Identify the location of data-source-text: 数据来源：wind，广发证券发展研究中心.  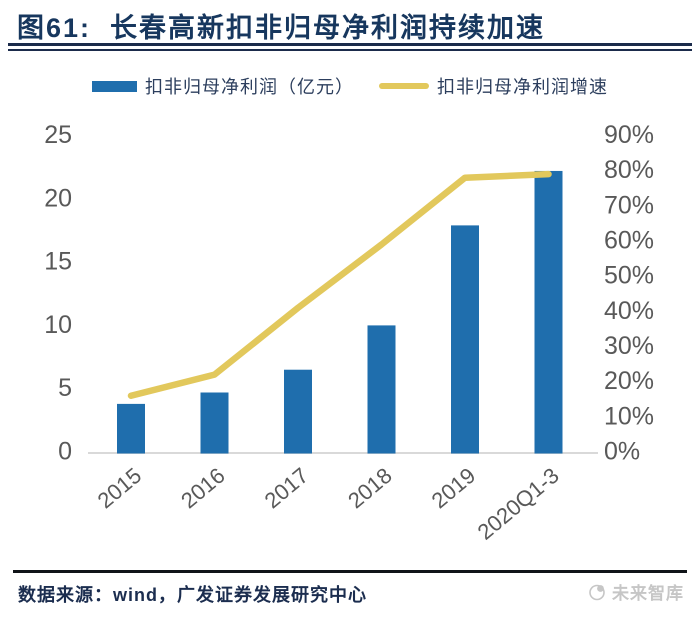
(192, 595).